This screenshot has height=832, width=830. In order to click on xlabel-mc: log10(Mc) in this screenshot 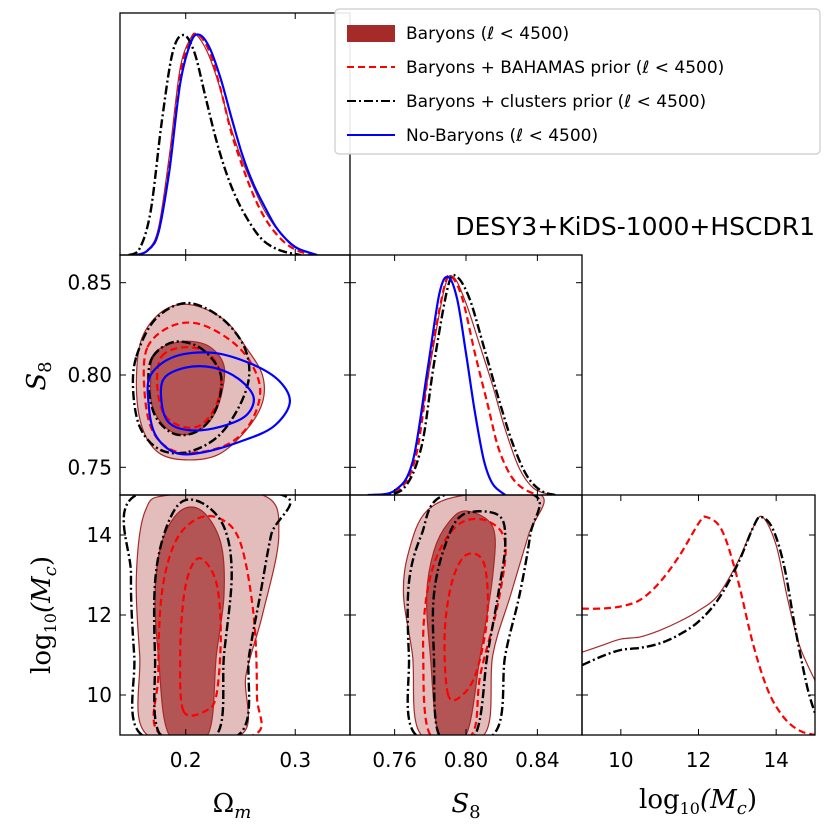, I will do `click(698, 802)`.